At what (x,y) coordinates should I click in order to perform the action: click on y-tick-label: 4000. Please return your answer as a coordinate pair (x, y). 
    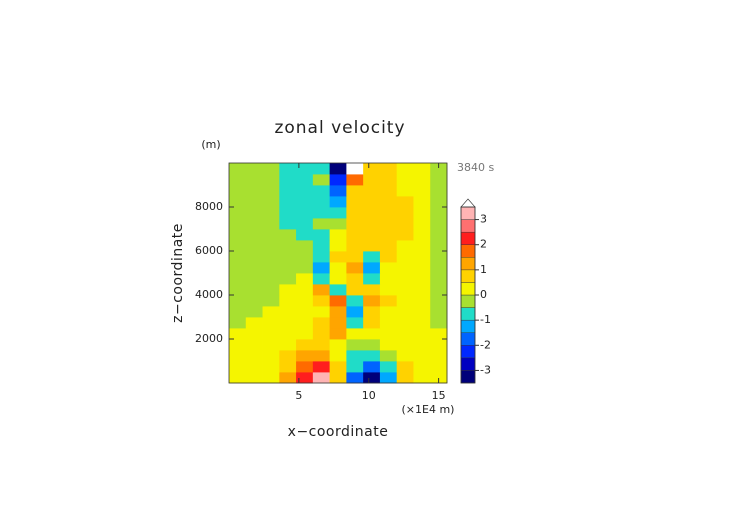
    Looking at the image, I should click on (209, 294).